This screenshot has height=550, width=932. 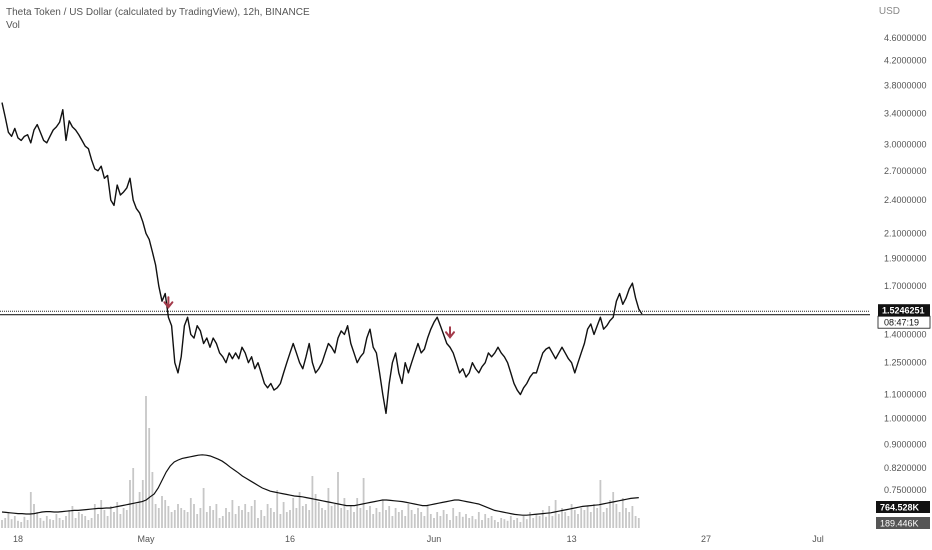 I want to click on x-tick-label: Jun, so click(x=434, y=539).